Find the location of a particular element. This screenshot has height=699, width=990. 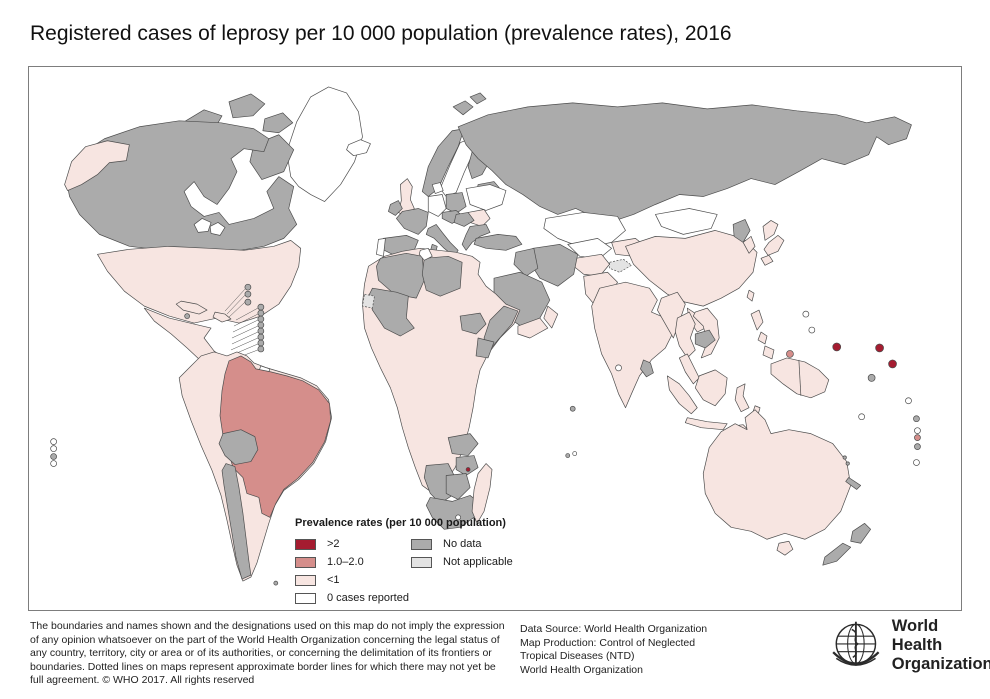

region-thailand is located at coordinates (685, 335).